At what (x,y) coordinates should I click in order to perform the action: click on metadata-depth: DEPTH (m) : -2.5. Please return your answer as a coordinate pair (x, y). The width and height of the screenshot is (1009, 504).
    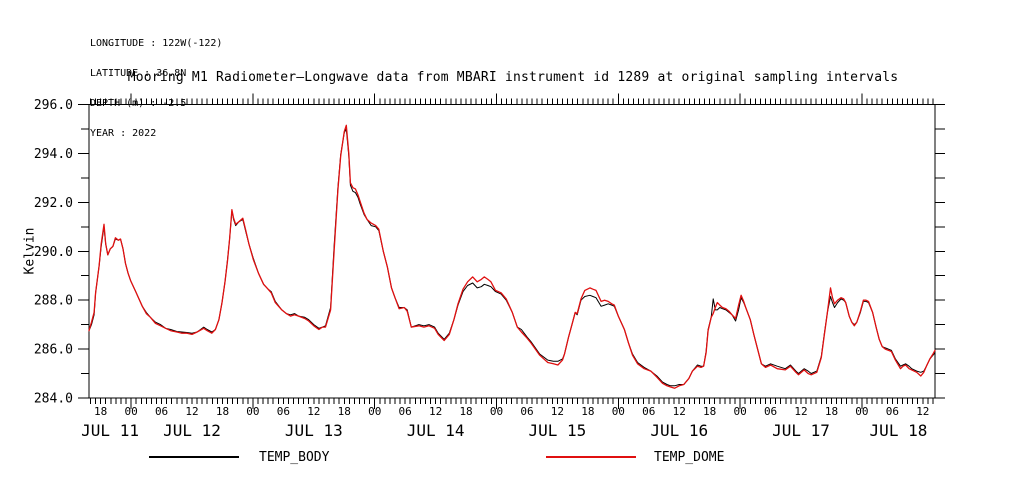
    Looking at the image, I should click on (138, 103).